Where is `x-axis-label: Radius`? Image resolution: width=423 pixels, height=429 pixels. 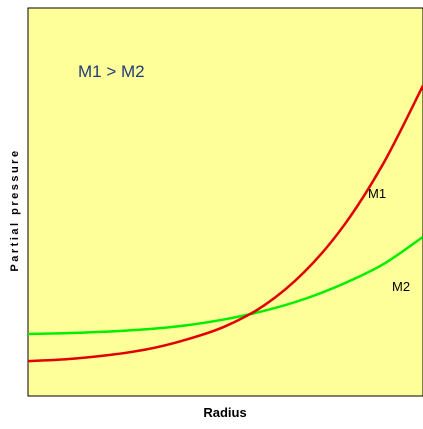 x-axis-label: Radius is located at coordinates (224, 412).